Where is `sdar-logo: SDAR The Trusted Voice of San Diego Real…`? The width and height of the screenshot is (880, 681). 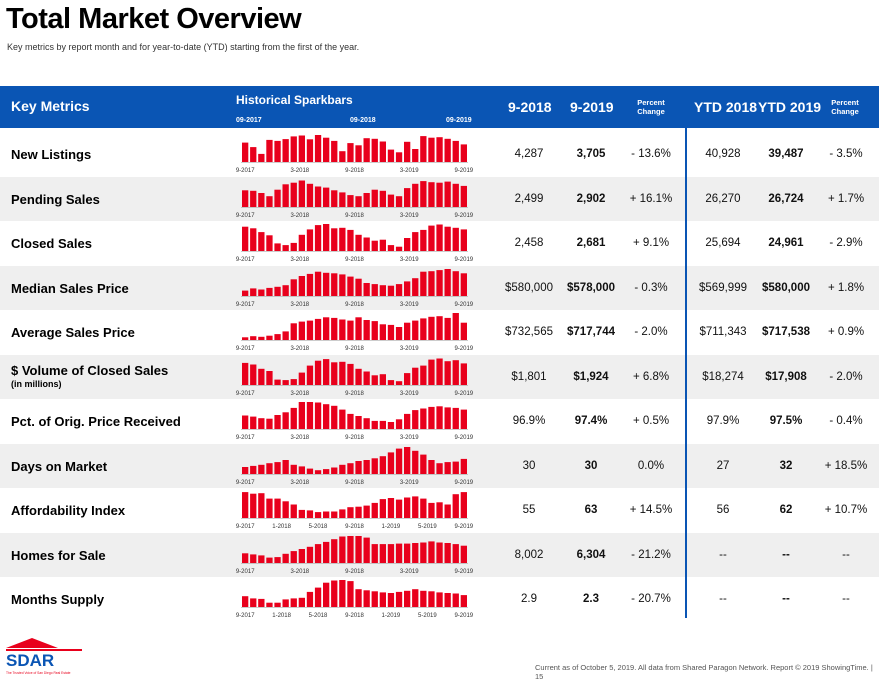 sdar-logo: SDAR The Trusted Voice of San Diego Real… is located at coordinates (44, 656).